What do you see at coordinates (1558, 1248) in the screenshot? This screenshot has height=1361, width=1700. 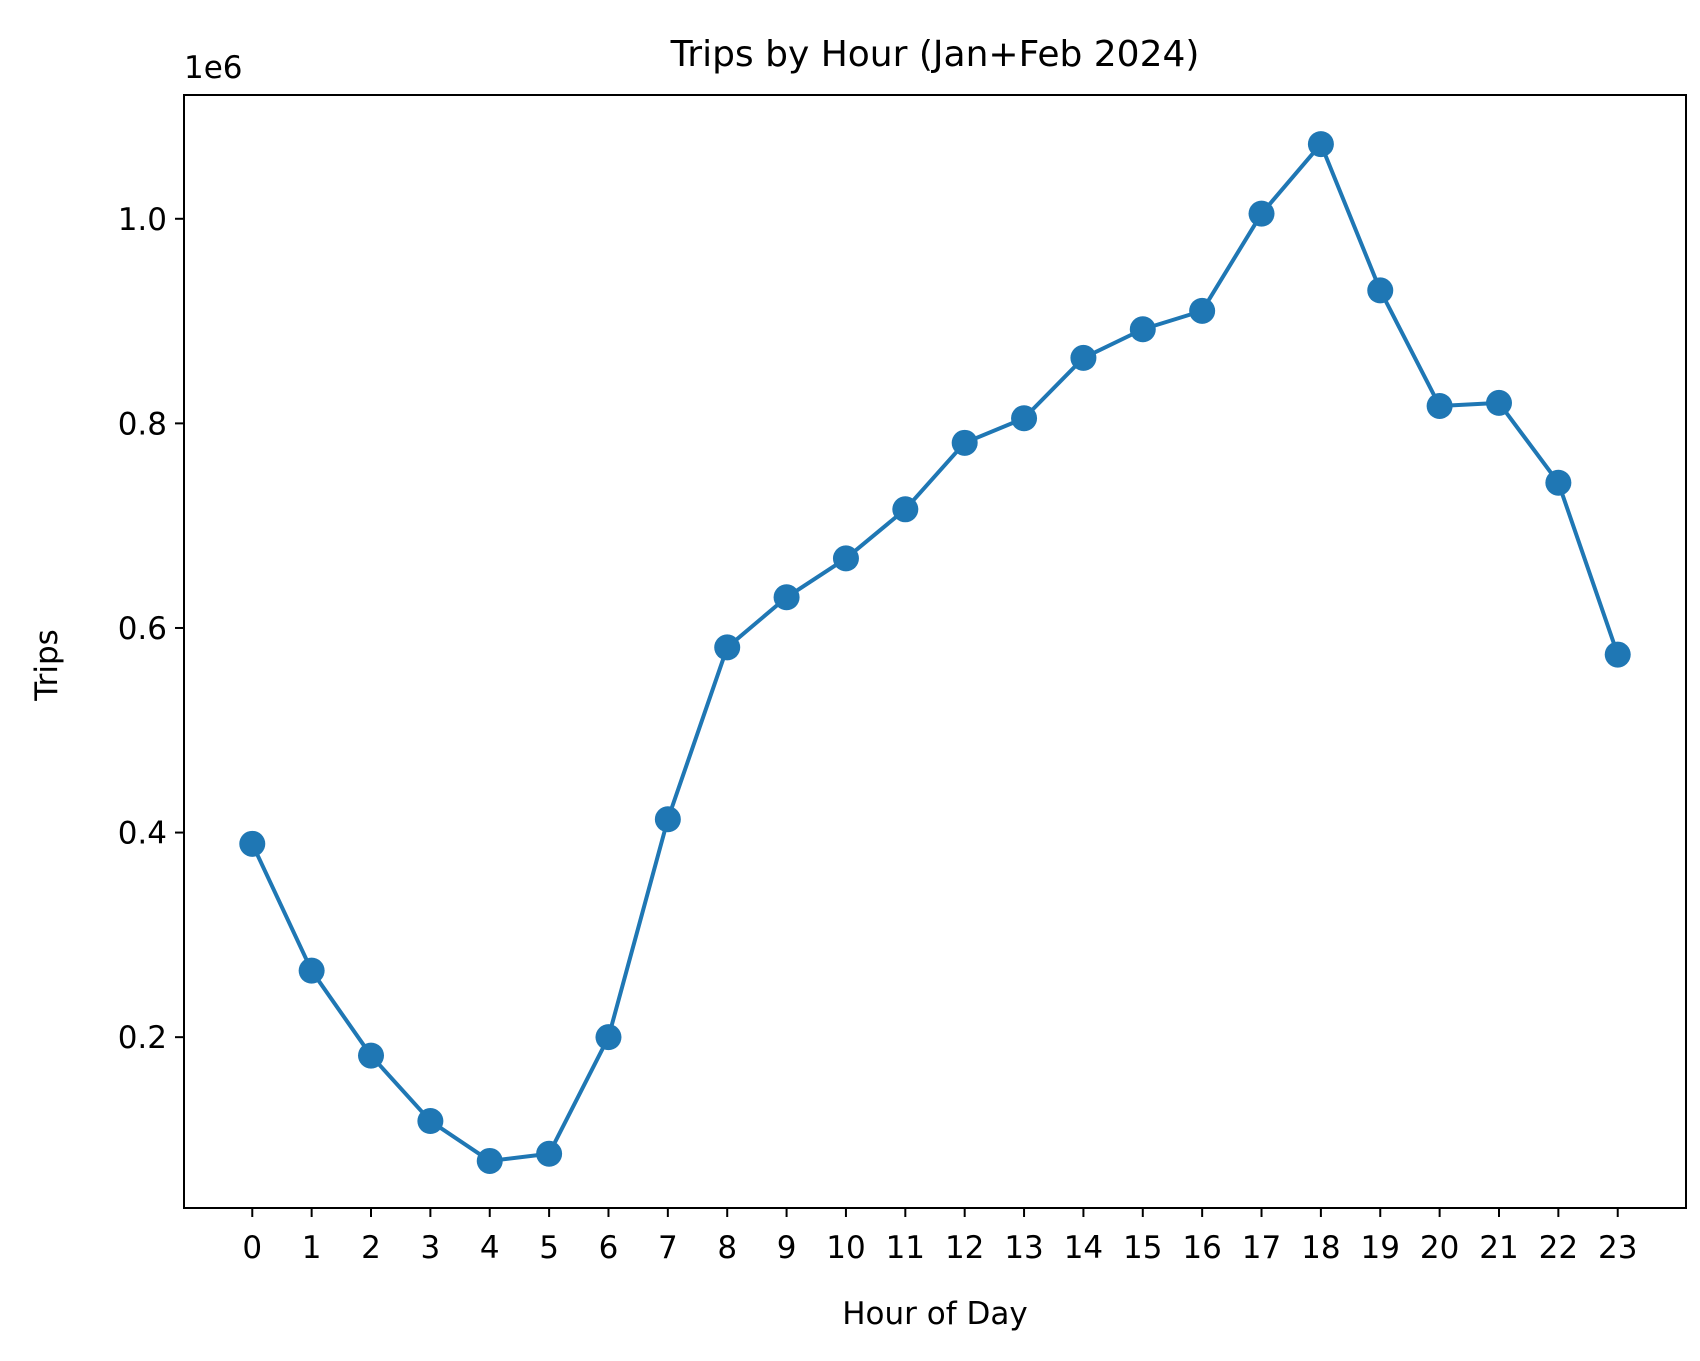 I see `x-tick-label: 22` at bounding box center [1558, 1248].